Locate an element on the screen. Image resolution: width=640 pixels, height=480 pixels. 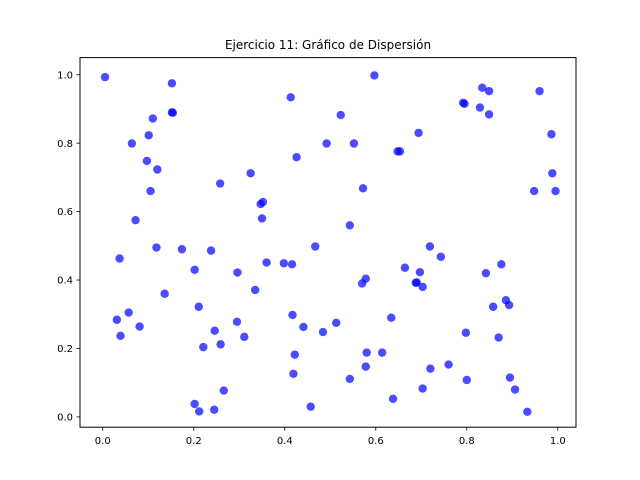
y-tick-label: 0.2 is located at coordinates (65, 349).